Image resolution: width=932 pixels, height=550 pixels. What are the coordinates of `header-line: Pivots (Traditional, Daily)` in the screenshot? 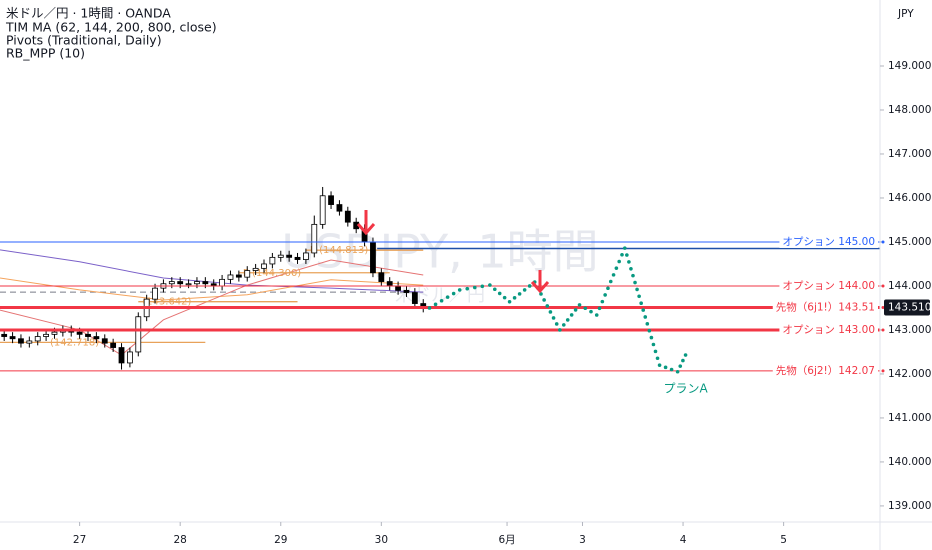 It's located at (84, 40).